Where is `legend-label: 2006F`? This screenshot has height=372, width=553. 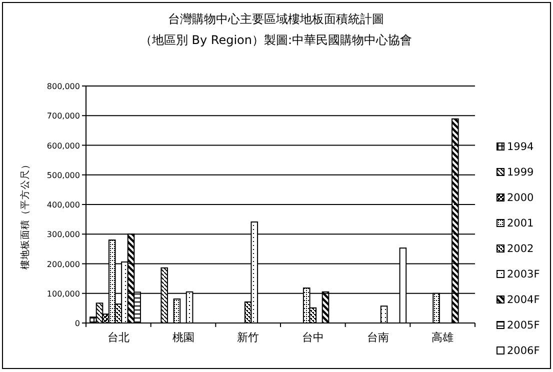 legend-label: 2006F is located at coordinates (523, 351).